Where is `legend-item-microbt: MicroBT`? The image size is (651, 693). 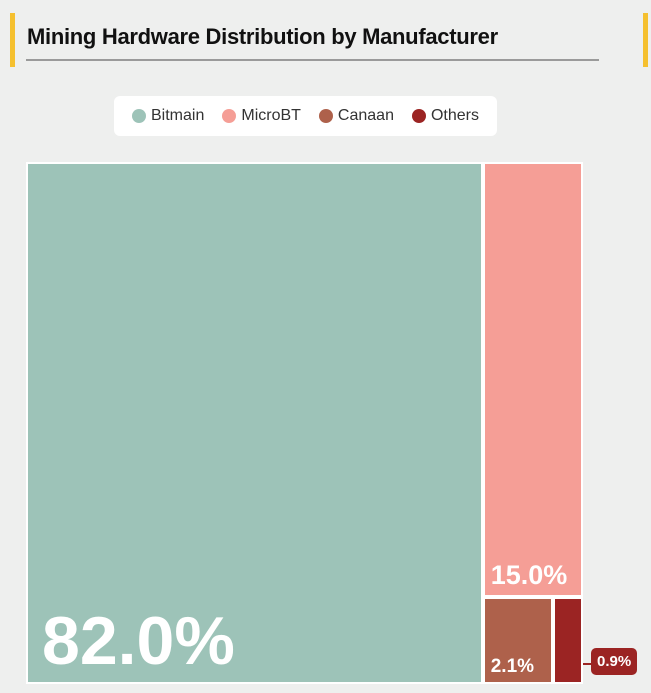
legend-item-microbt: MicroBT is located at coordinates (261, 116).